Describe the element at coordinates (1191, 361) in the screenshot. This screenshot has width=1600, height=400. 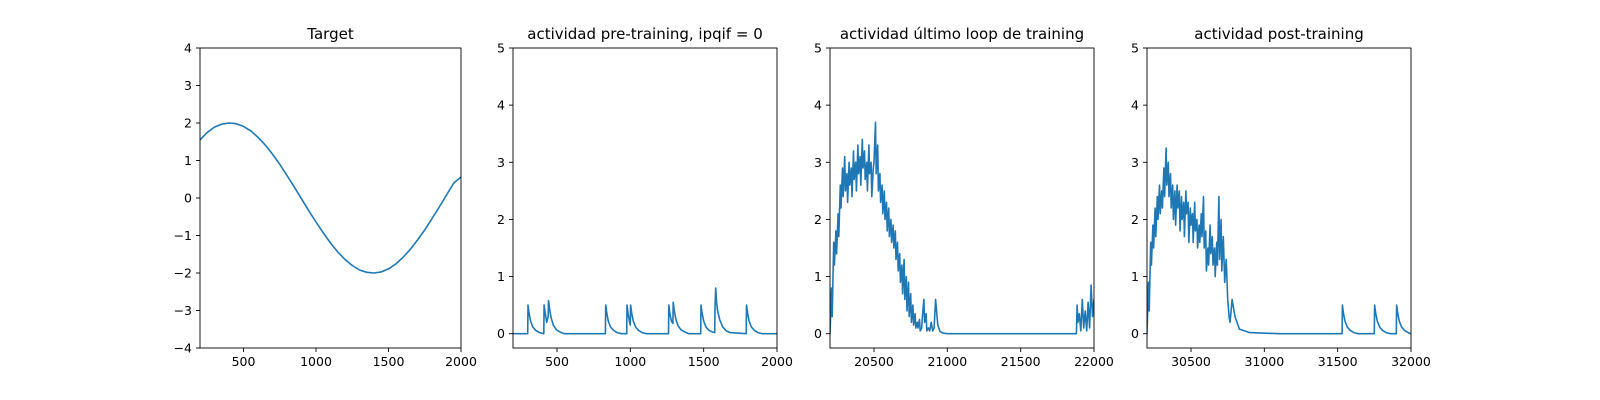
I see `x-tick-label: 30500` at that location.